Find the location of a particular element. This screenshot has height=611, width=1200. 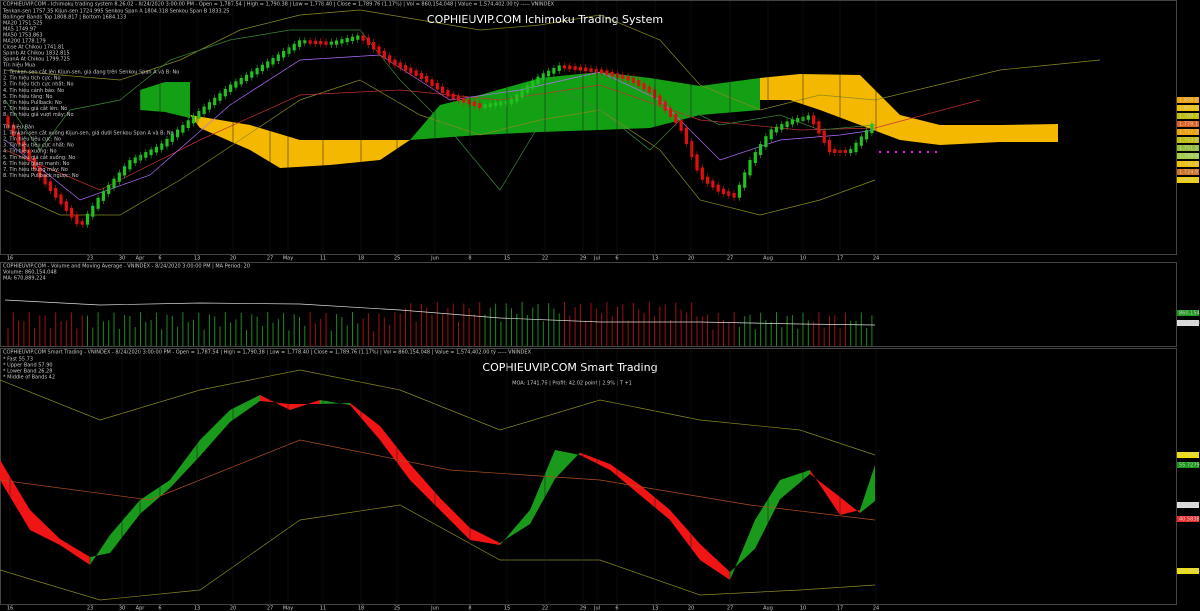

date-label: 25 is located at coordinates (397, 608).